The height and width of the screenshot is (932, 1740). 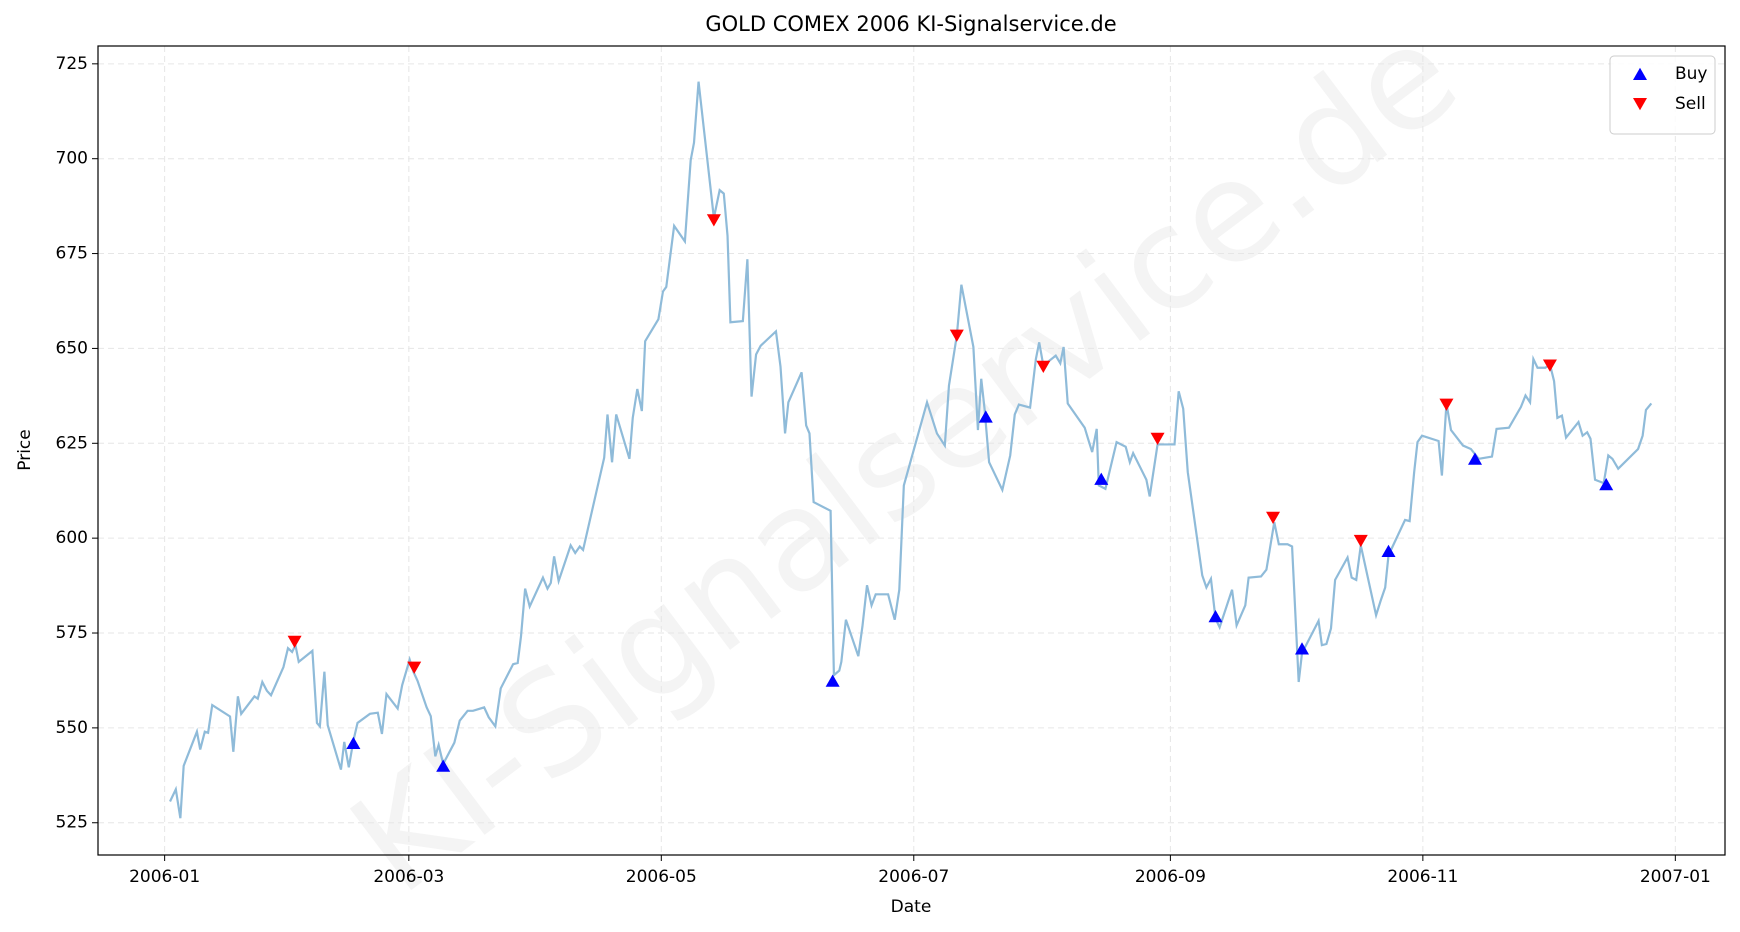 What do you see at coordinates (913, 877) in the screenshot?
I see `x-tick-label: 2006-07` at bounding box center [913, 877].